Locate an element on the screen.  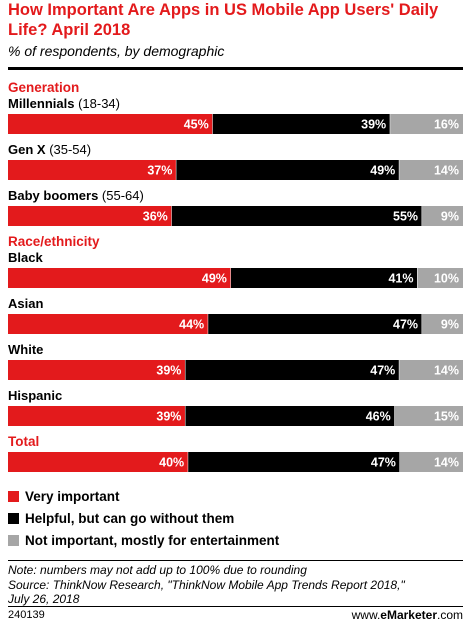
brand-name: eMarketer is located at coordinates (408, 615).